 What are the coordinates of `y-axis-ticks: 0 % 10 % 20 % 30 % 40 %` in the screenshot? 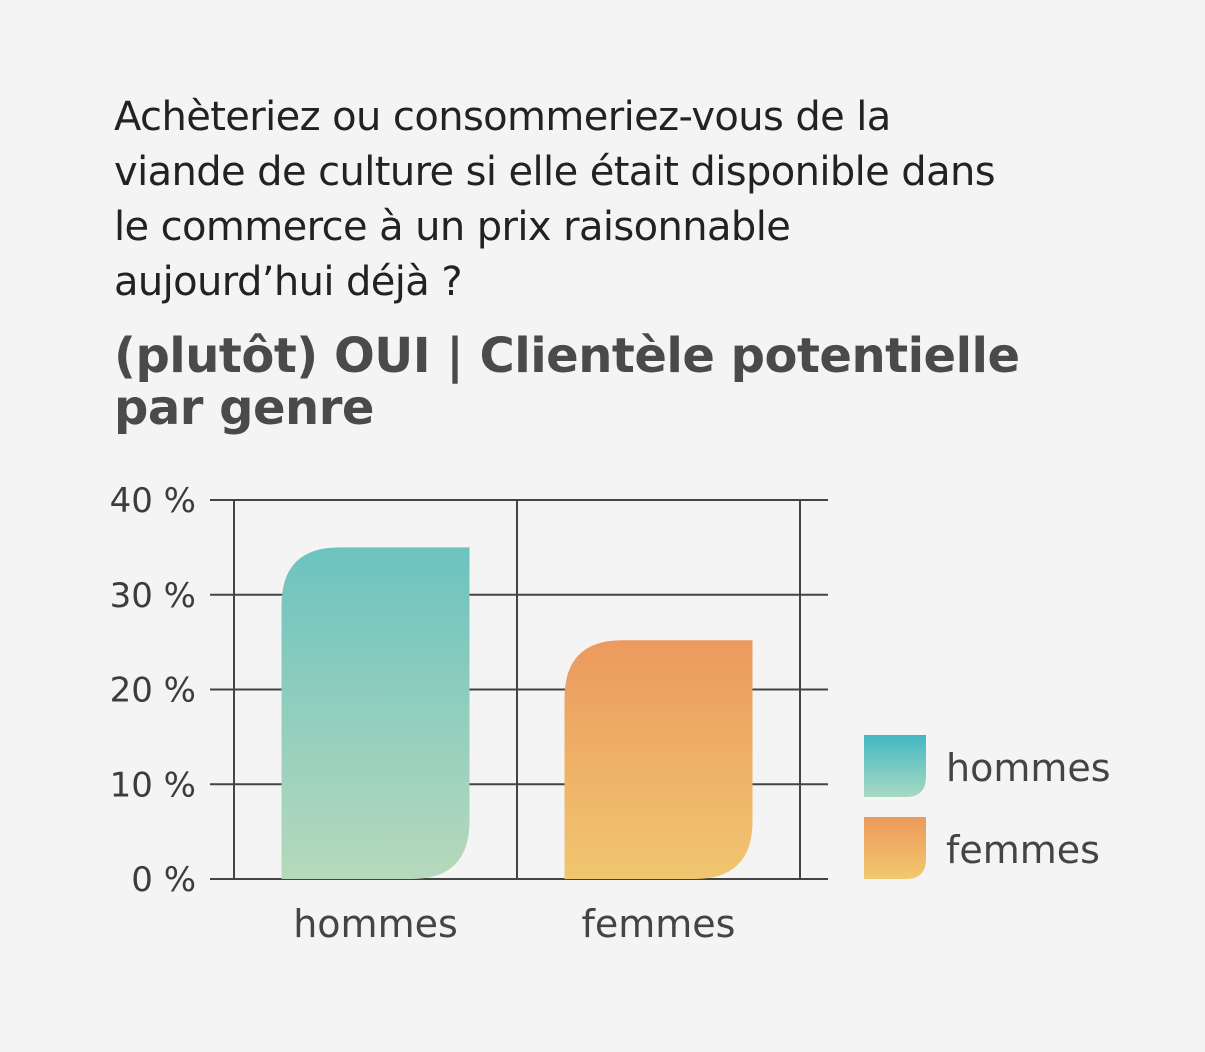 It's located at (153, 690).